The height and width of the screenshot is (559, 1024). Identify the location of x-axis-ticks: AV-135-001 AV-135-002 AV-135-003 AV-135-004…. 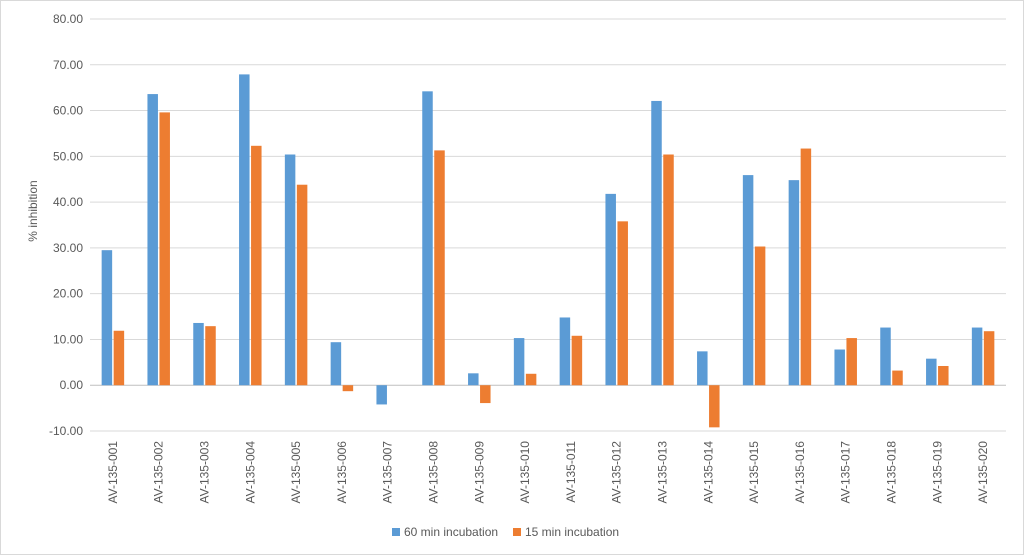
(548, 472).